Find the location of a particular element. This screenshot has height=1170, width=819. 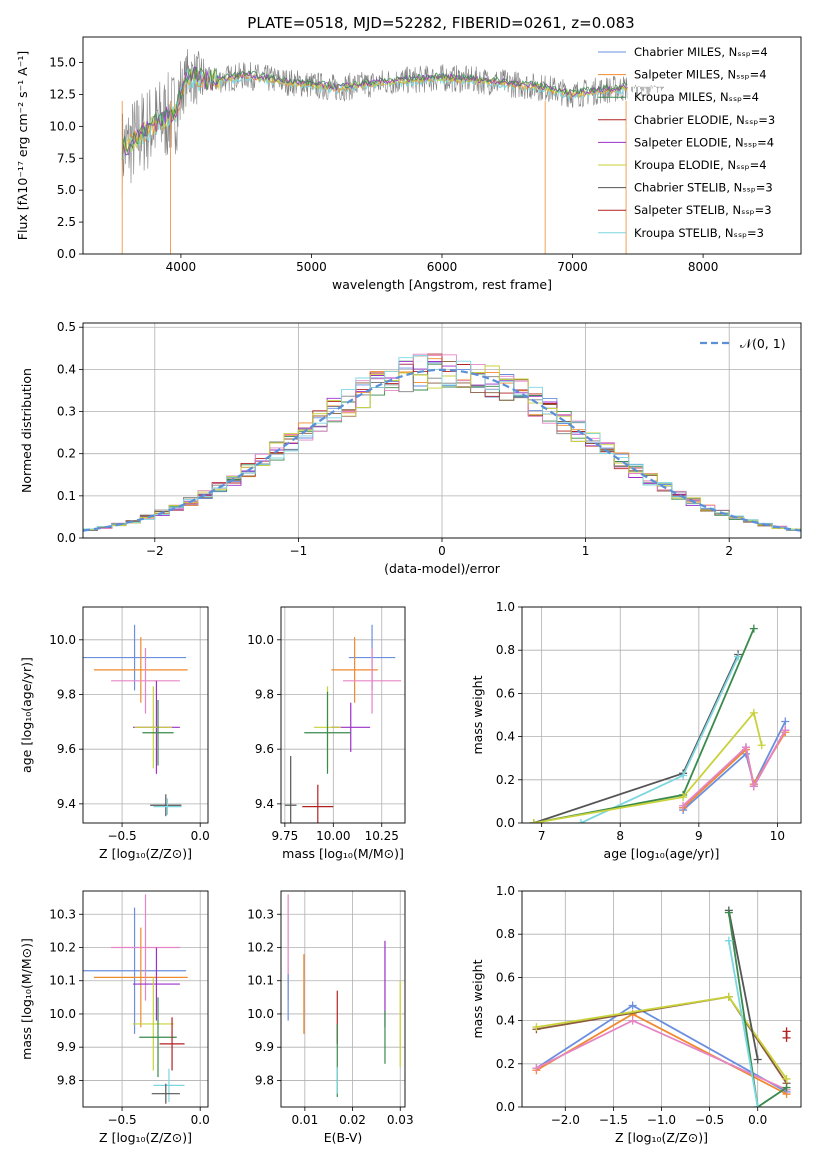

x-axis-label: E(B-V) is located at coordinates (343, 1137).